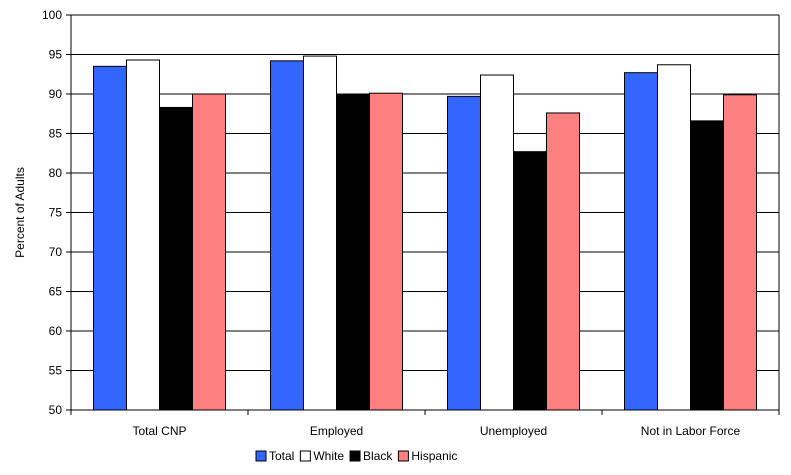  I want to click on bar-white-not-in-labor-force, so click(674, 237).